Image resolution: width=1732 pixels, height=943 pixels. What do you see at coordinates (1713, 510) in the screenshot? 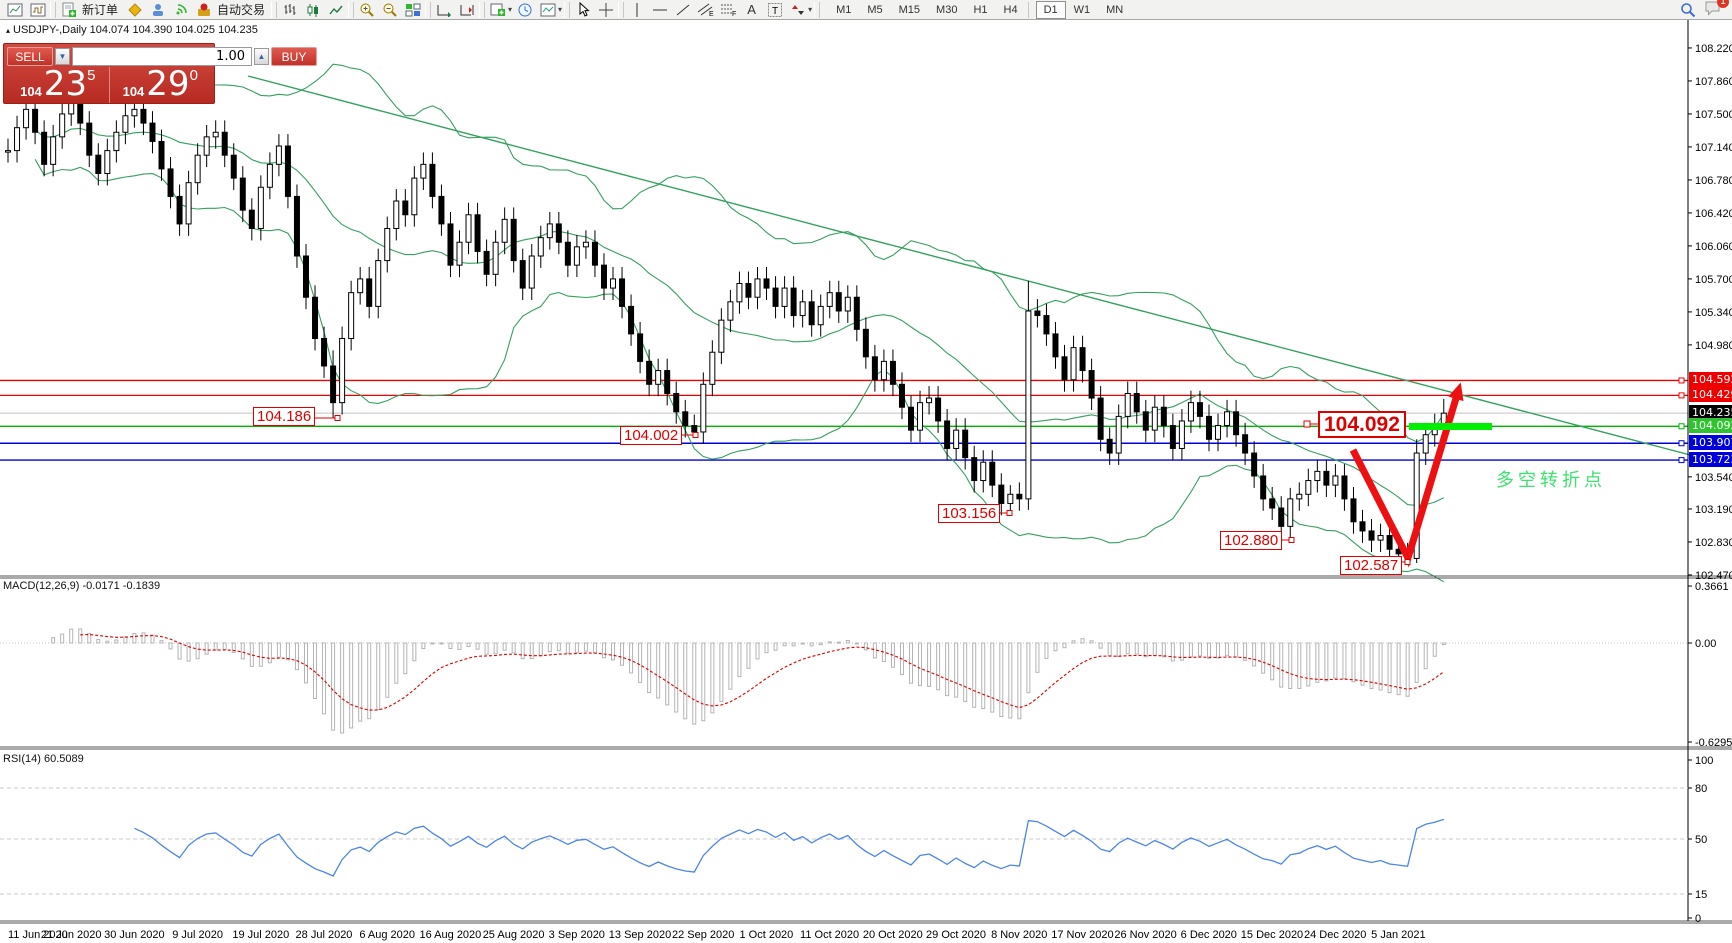
I see `svg-text: 103.190` at bounding box center [1713, 510].